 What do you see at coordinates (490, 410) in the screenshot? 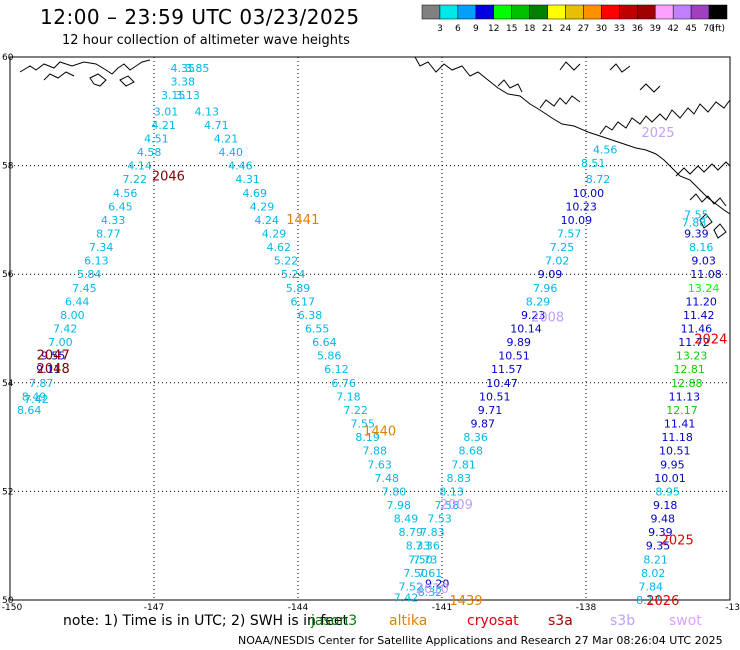
I see `wave-height-value: 9.71` at bounding box center [490, 410].